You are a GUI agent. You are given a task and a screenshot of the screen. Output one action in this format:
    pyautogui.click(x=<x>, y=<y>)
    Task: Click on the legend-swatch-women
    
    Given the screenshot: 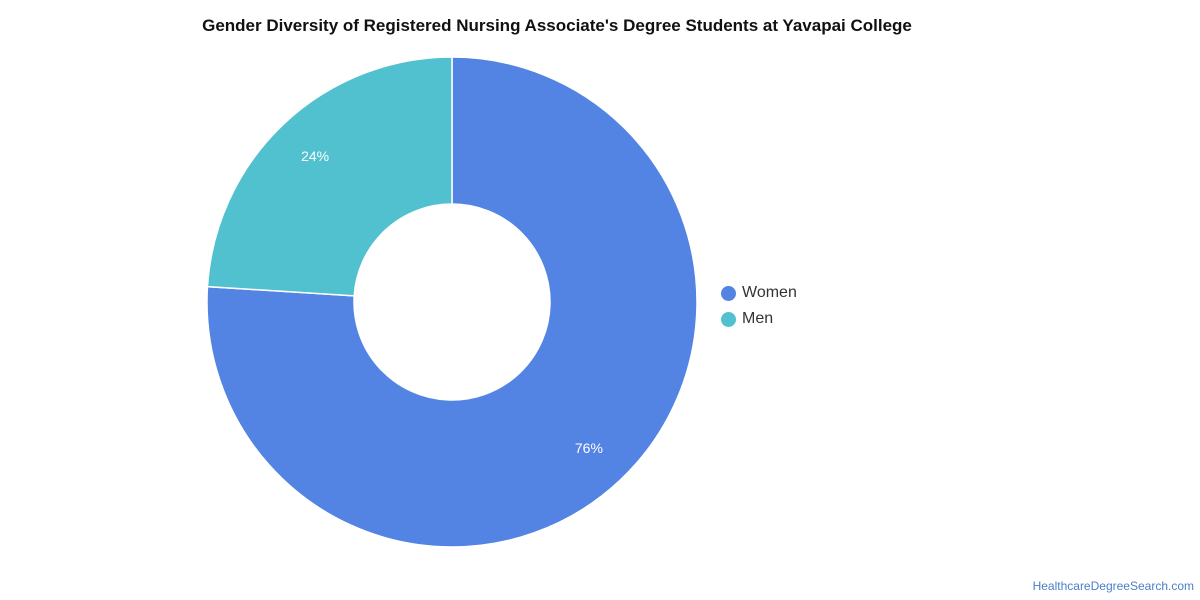 What is the action you would take?
    pyautogui.click(x=728, y=293)
    